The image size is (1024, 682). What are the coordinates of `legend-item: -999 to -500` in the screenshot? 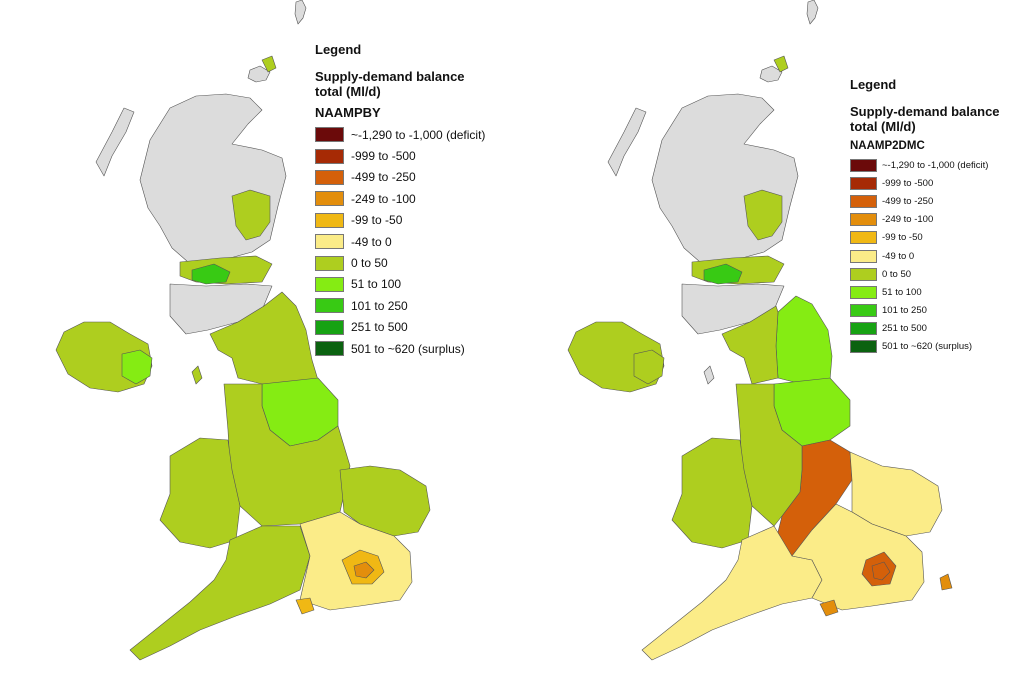 It's located at (930, 183).